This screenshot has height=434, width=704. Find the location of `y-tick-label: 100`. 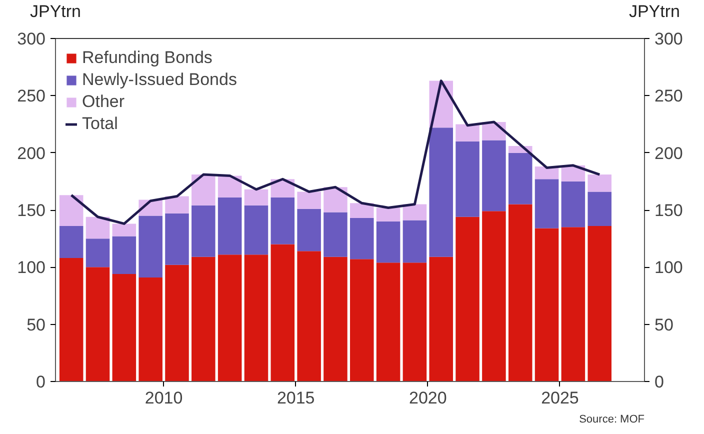

y-tick-label: 100 is located at coordinates (31, 268).